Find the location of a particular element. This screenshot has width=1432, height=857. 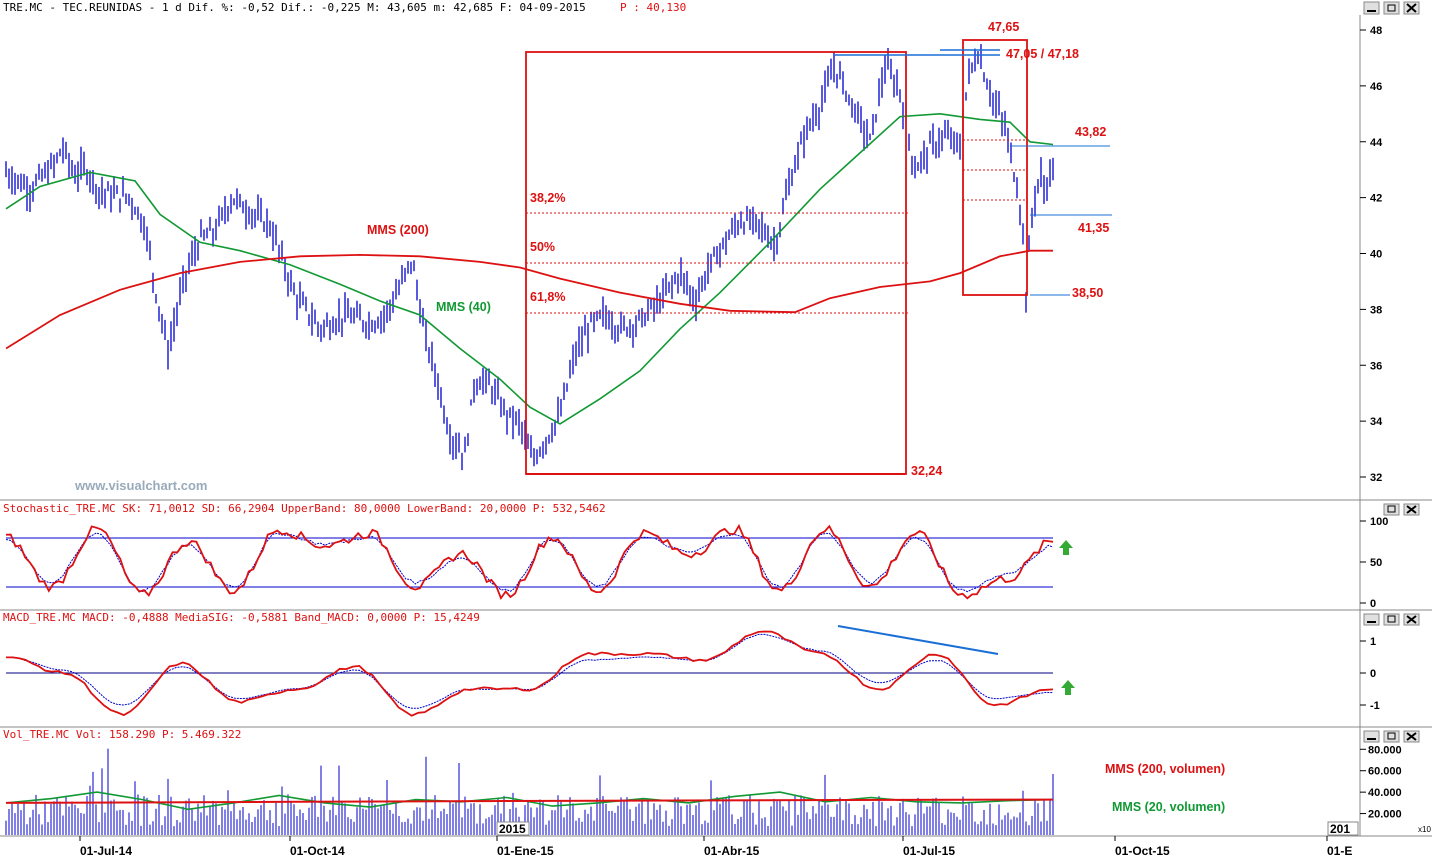

x-tick: 01-Ene-15 is located at coordinates (525, 850).